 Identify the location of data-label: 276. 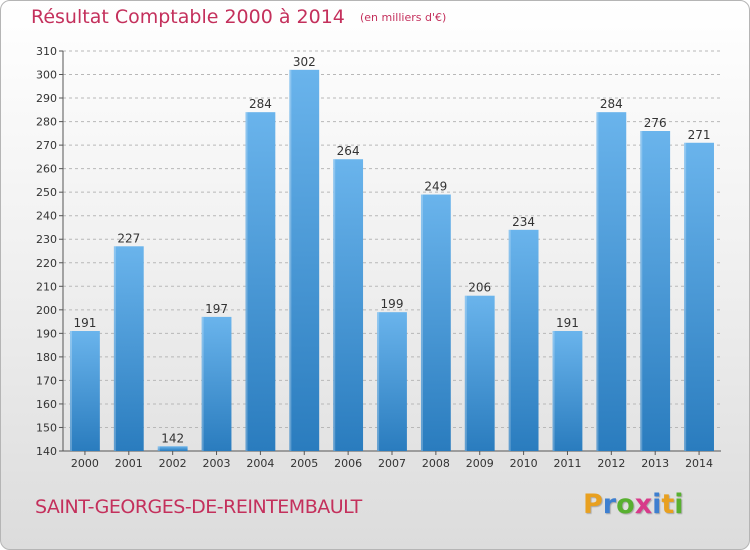
(655, 123).